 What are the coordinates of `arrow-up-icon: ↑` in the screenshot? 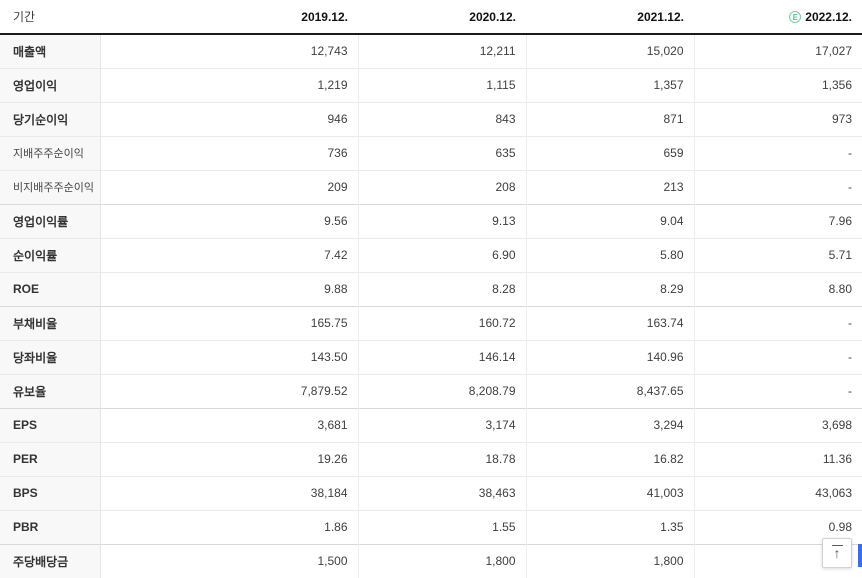 It's located at (837, 553).